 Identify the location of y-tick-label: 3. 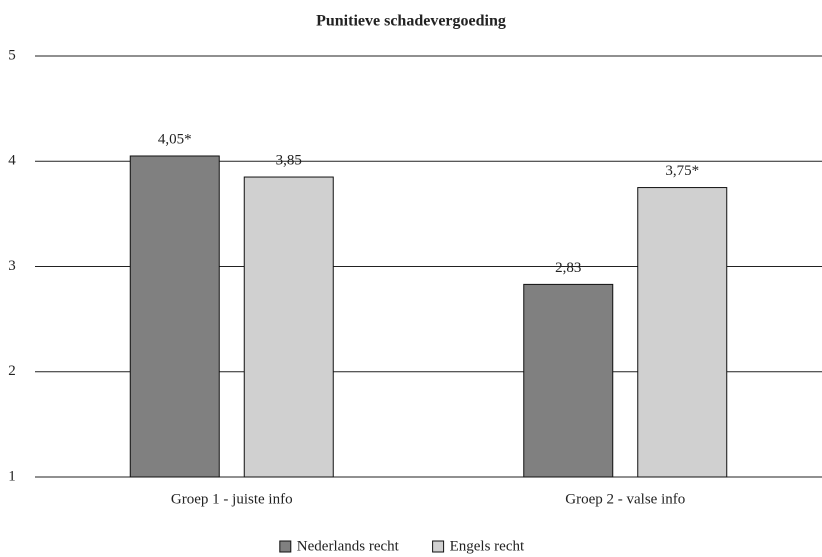
(12, 266).